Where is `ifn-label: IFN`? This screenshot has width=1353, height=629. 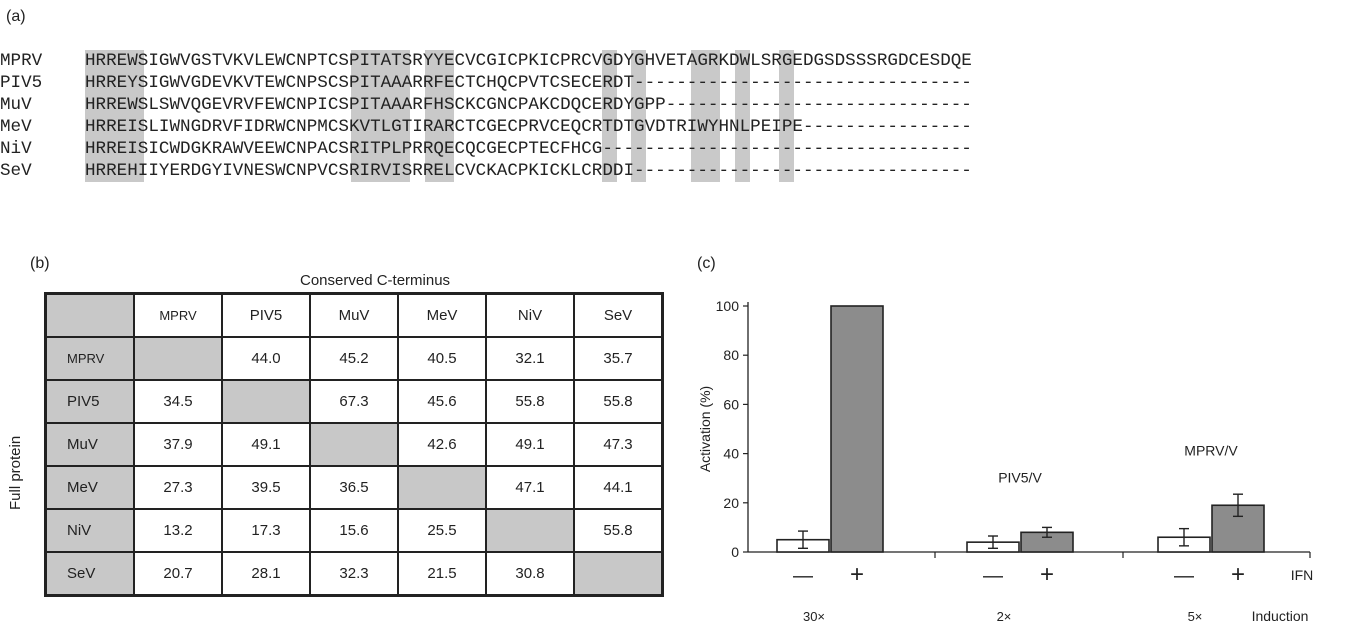
ifn-label: IFN is located at coordinates (1302, 575).